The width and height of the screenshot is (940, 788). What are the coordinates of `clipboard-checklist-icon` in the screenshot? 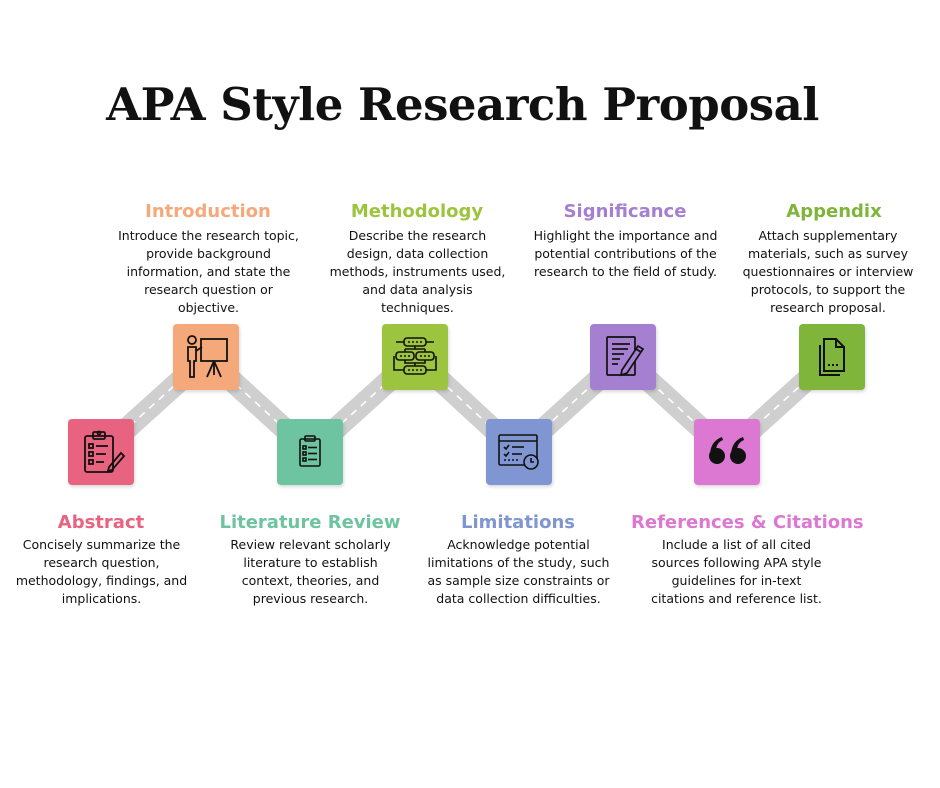 It's located at (105, 451).